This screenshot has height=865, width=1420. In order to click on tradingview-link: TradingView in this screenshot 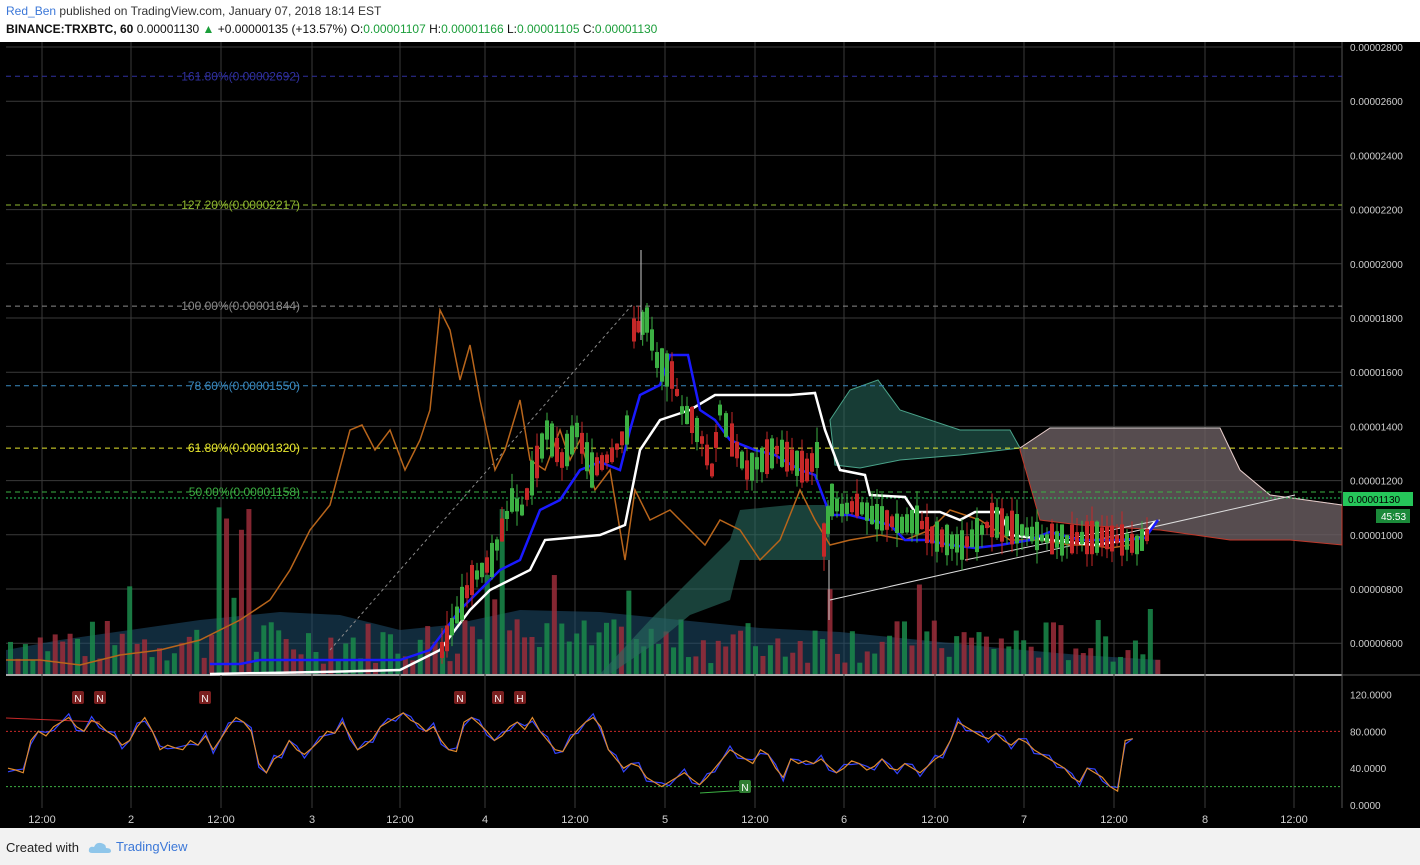, I will do `click(138, 847)`.